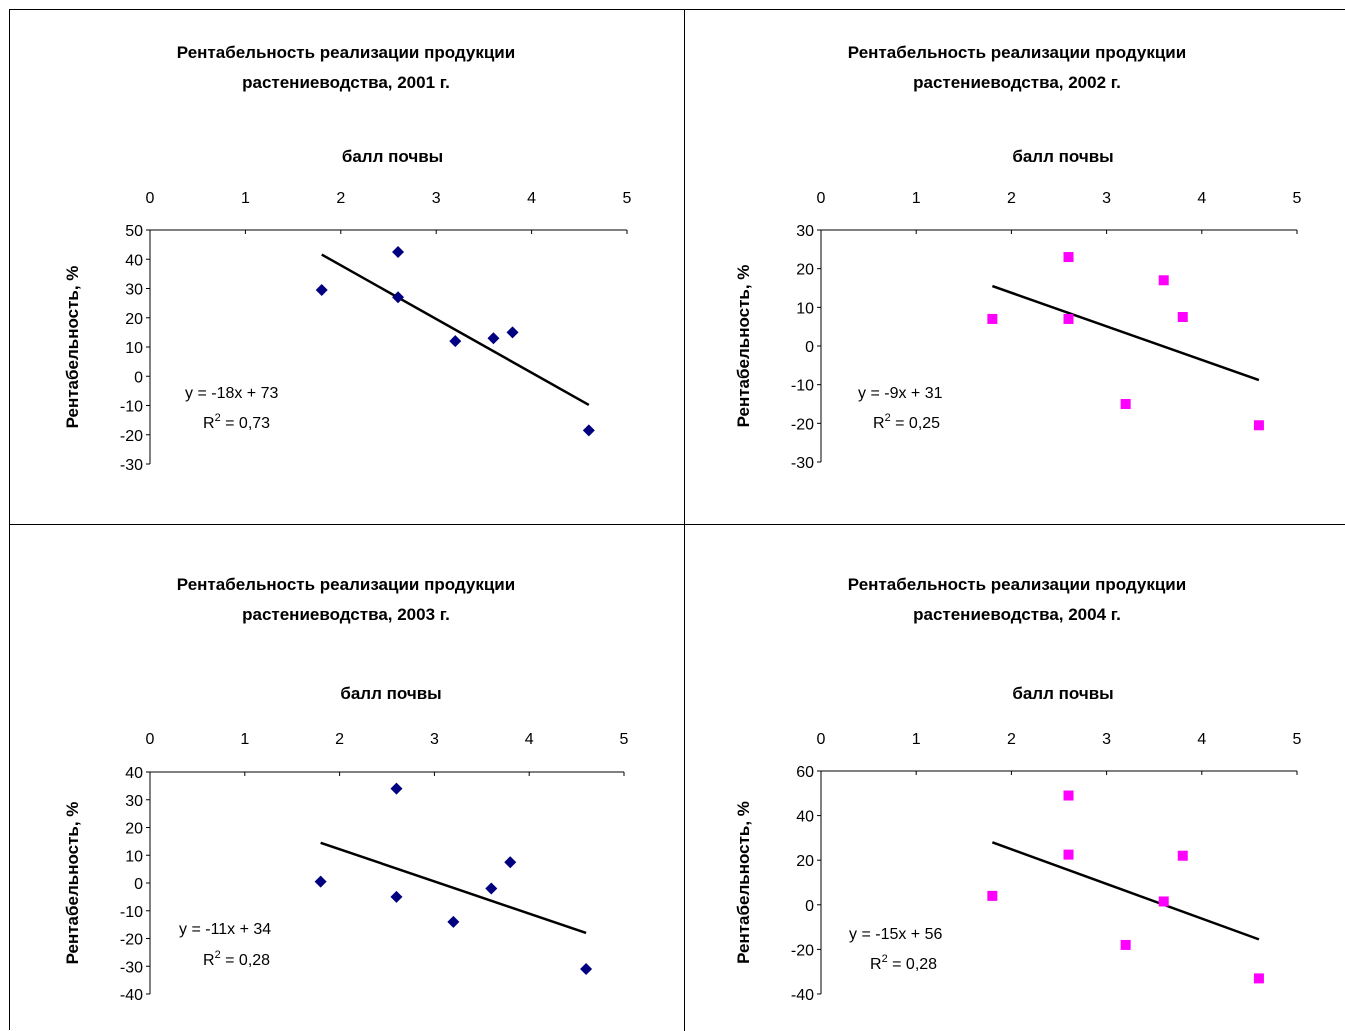 The height and width of the screenshot is (1031, 1345). Describe the element at coordinates (805, 772) in the screenshot. I see `y-tick-label: 60` at that location.